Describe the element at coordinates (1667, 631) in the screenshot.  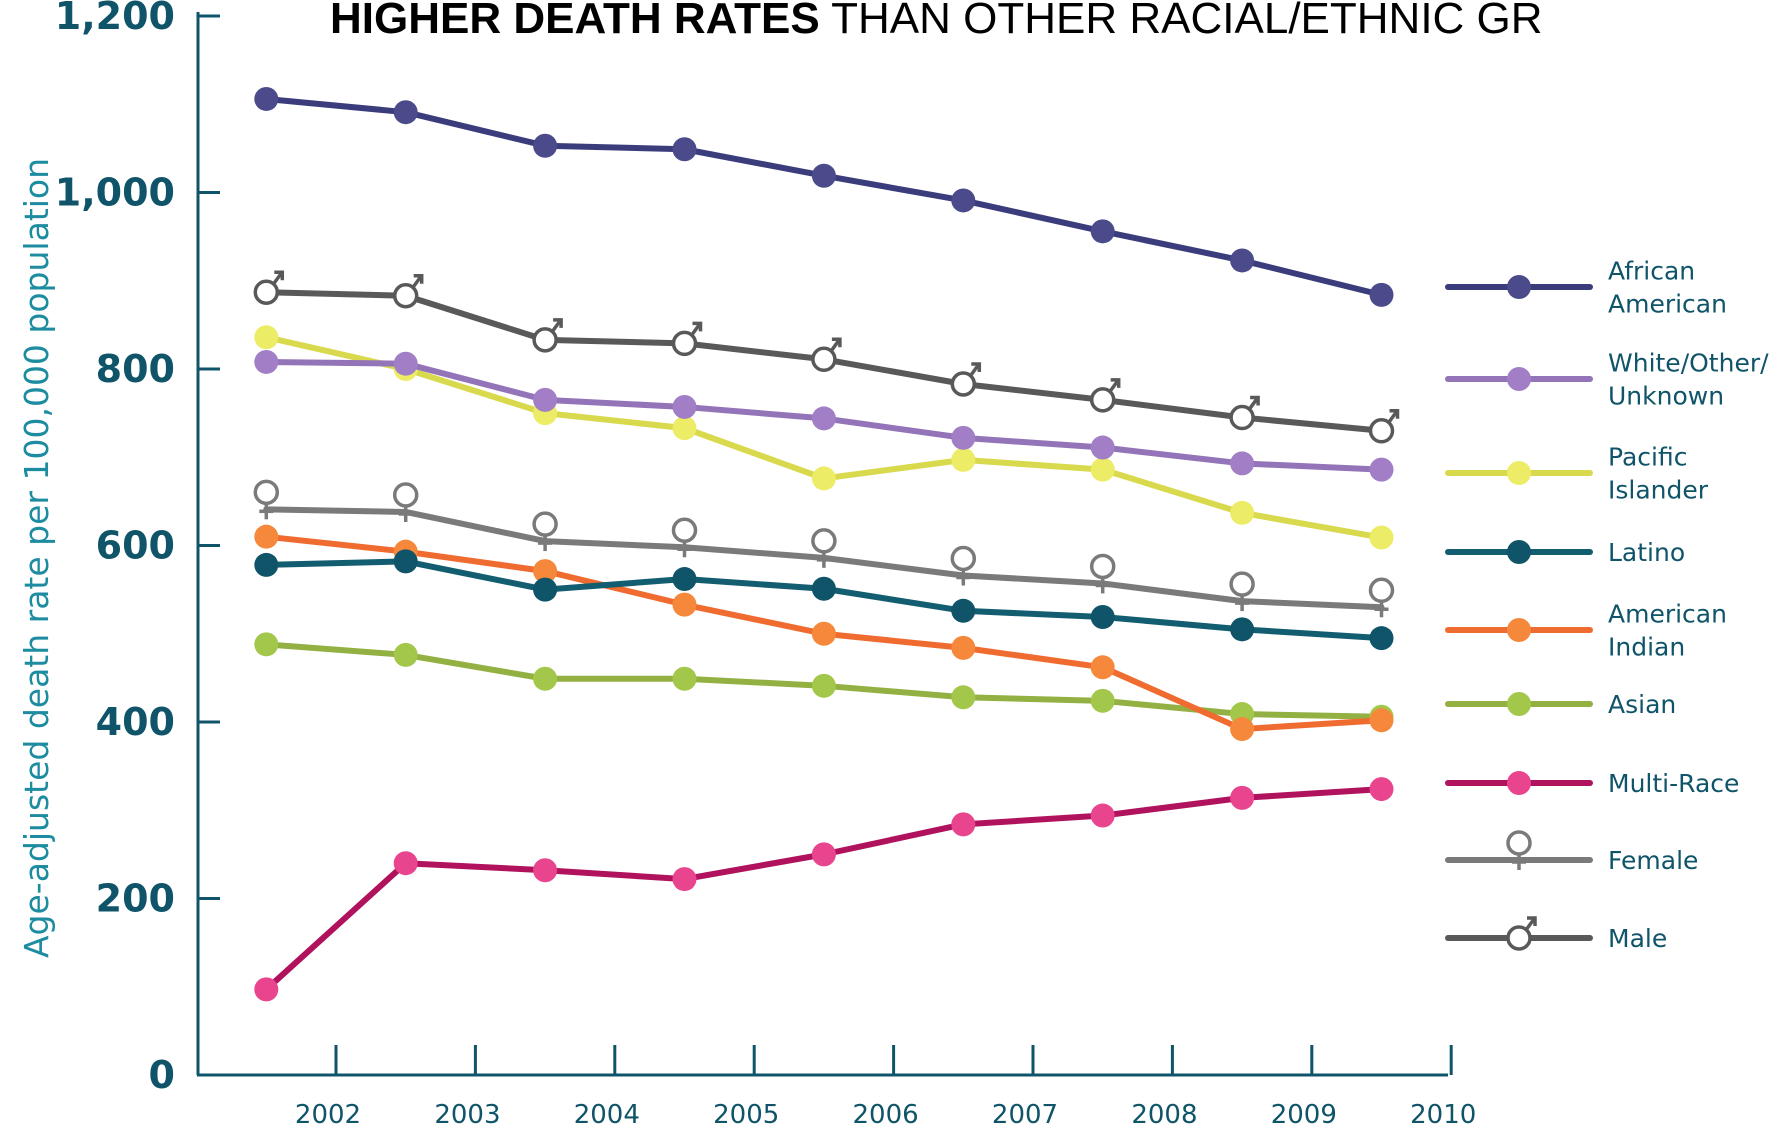
I see `legend-label: American Indian` at that location.